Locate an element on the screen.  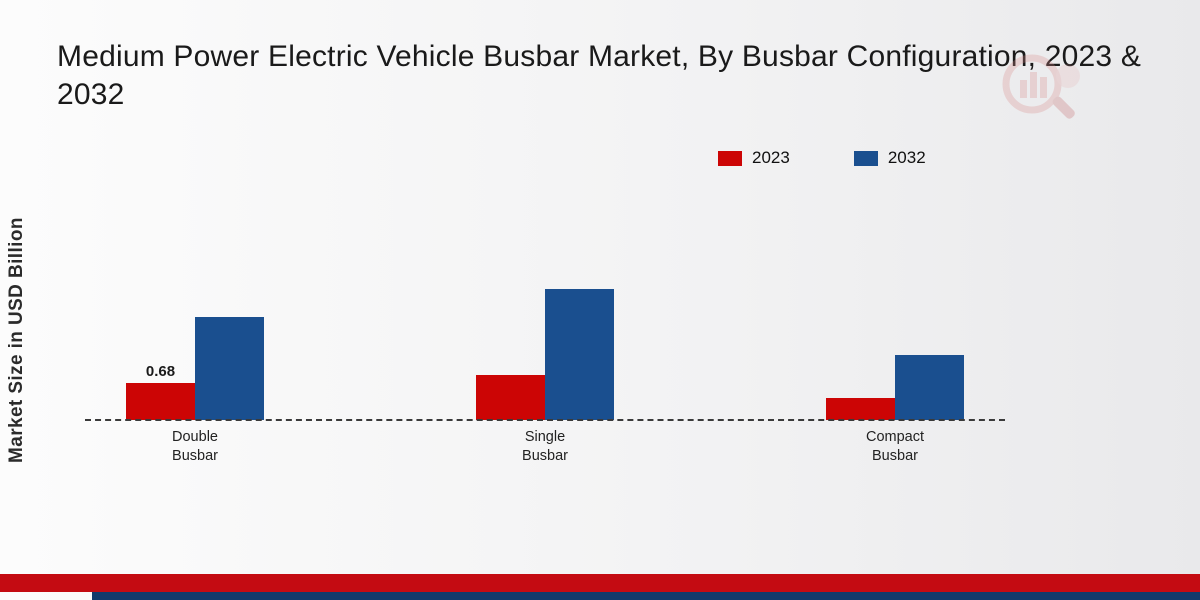
x-axis-labels: Double Busbar Single Busbar Compact Busbar is located at coordinates (545, 453).